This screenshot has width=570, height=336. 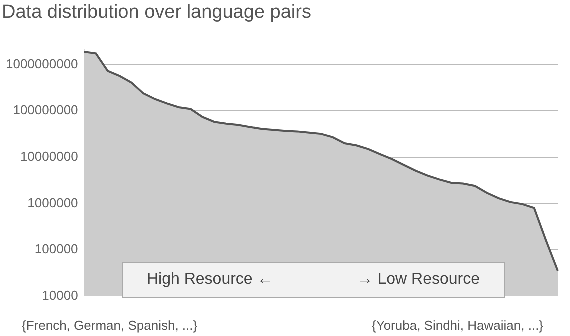 What do you see at coordinates (45, 110) in the screenshot?
I see `y-tick-label: 100000000` at bounding box center [45, 110].